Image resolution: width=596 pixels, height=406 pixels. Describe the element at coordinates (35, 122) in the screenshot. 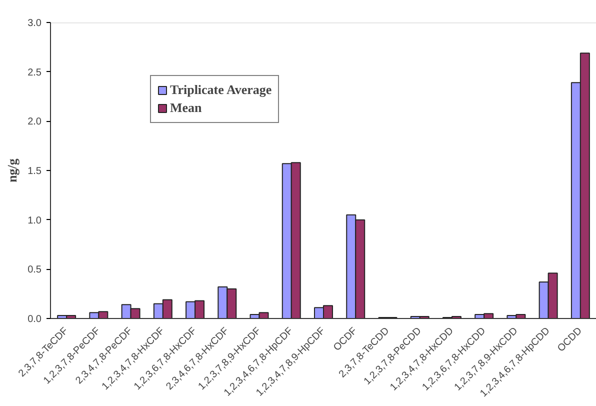

I see `y-tick-label: 2.0` at that location.